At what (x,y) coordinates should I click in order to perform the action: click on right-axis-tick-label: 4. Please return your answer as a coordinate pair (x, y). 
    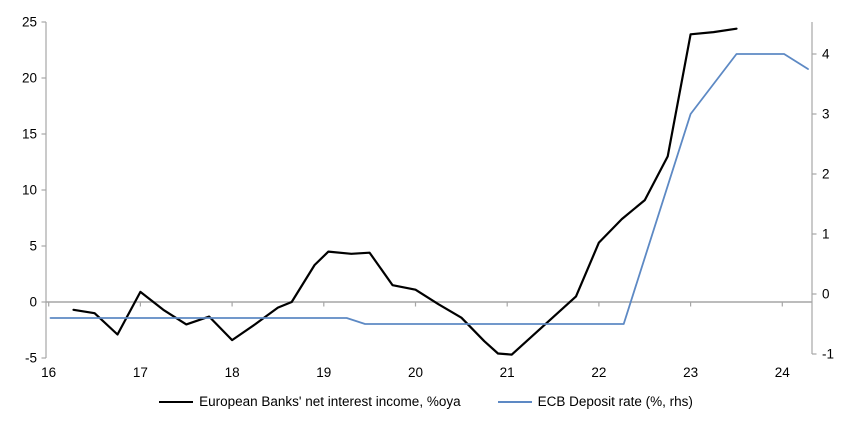
    Looking at the image, I should click on (826, 54).